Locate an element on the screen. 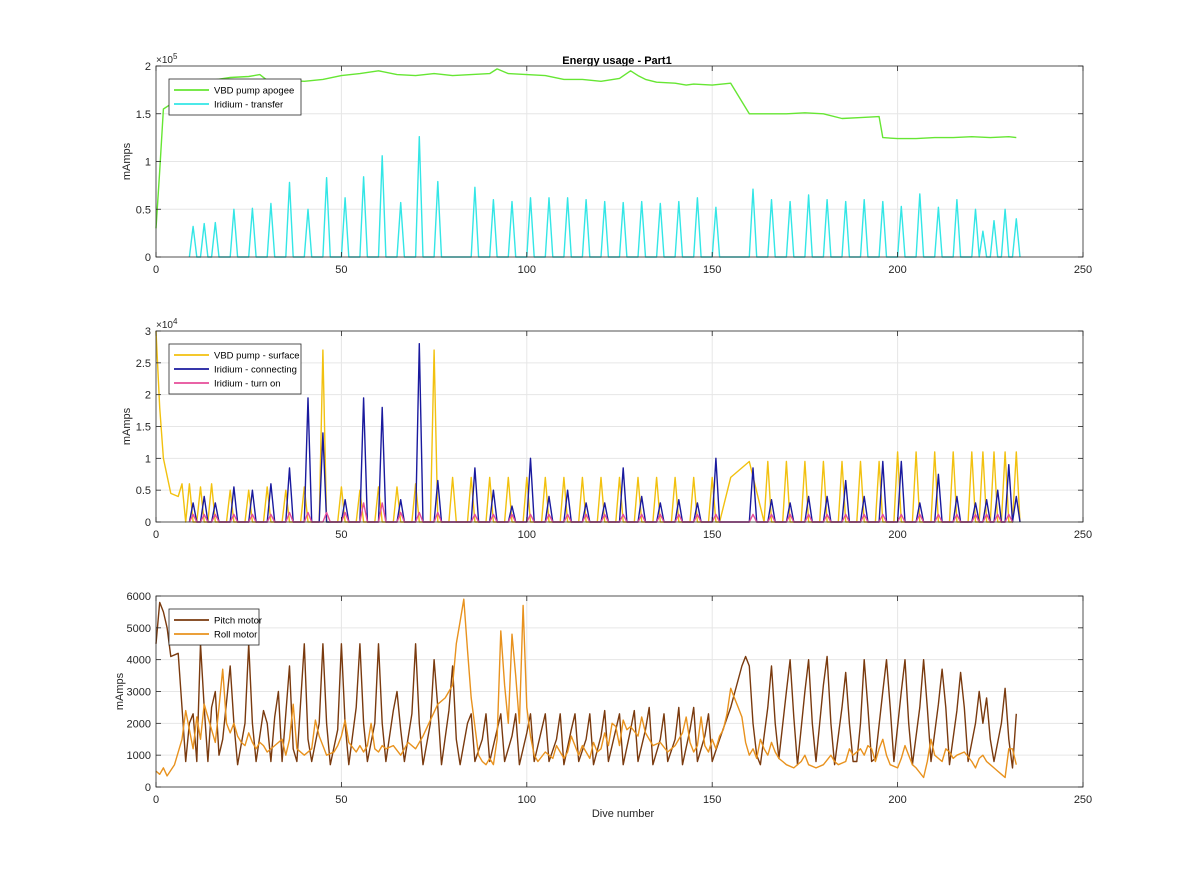 The image size is (1200, 885). legend-label: Iridium - transfer is located at coordinates (248, 105).